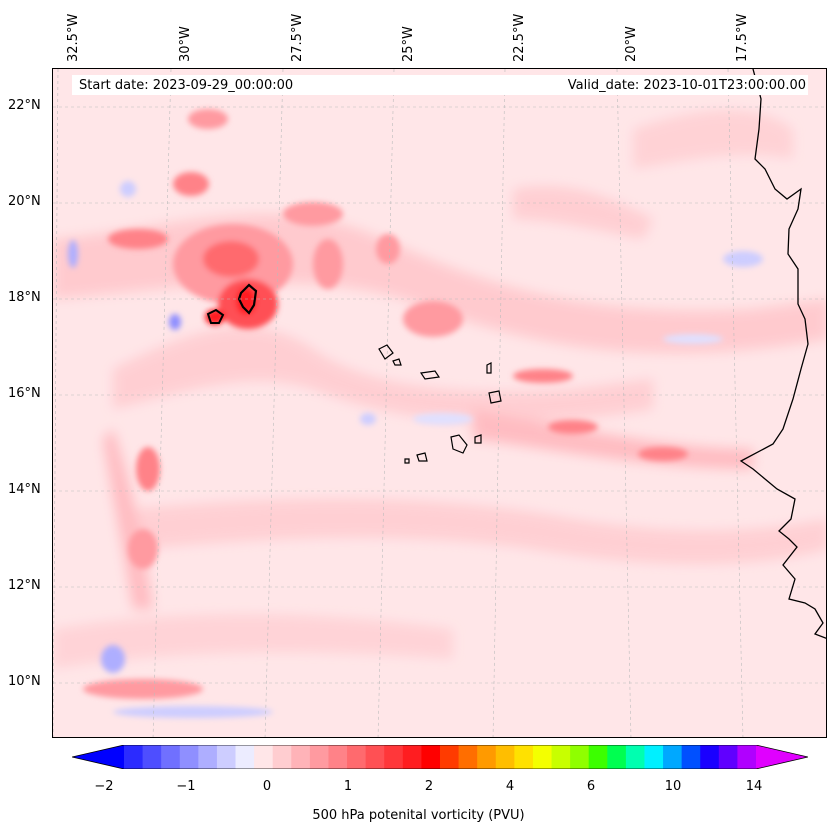 The width and height of the screenshot is (837, 836). I want to click on colorbar-tick-label: 0, so click(267, 786).